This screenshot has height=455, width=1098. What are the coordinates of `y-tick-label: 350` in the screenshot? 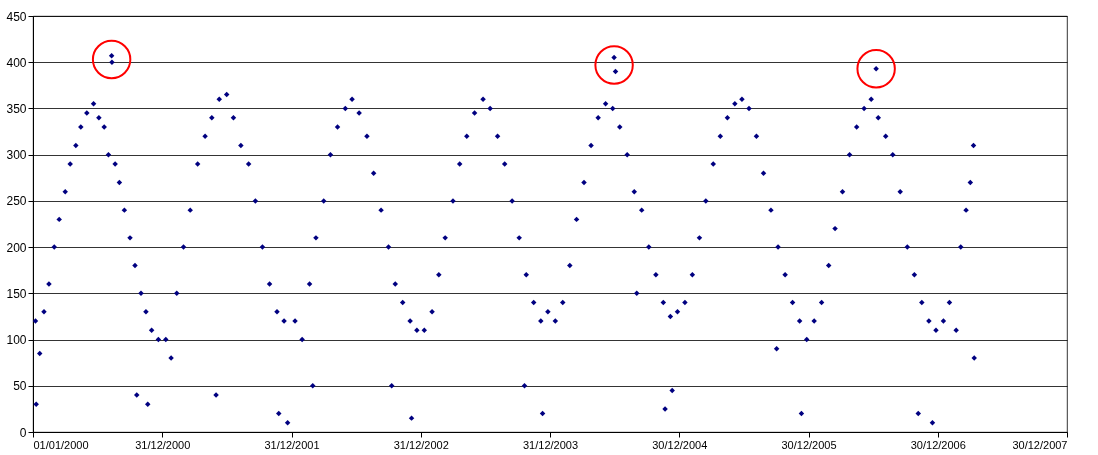 It's located at (16, 108).